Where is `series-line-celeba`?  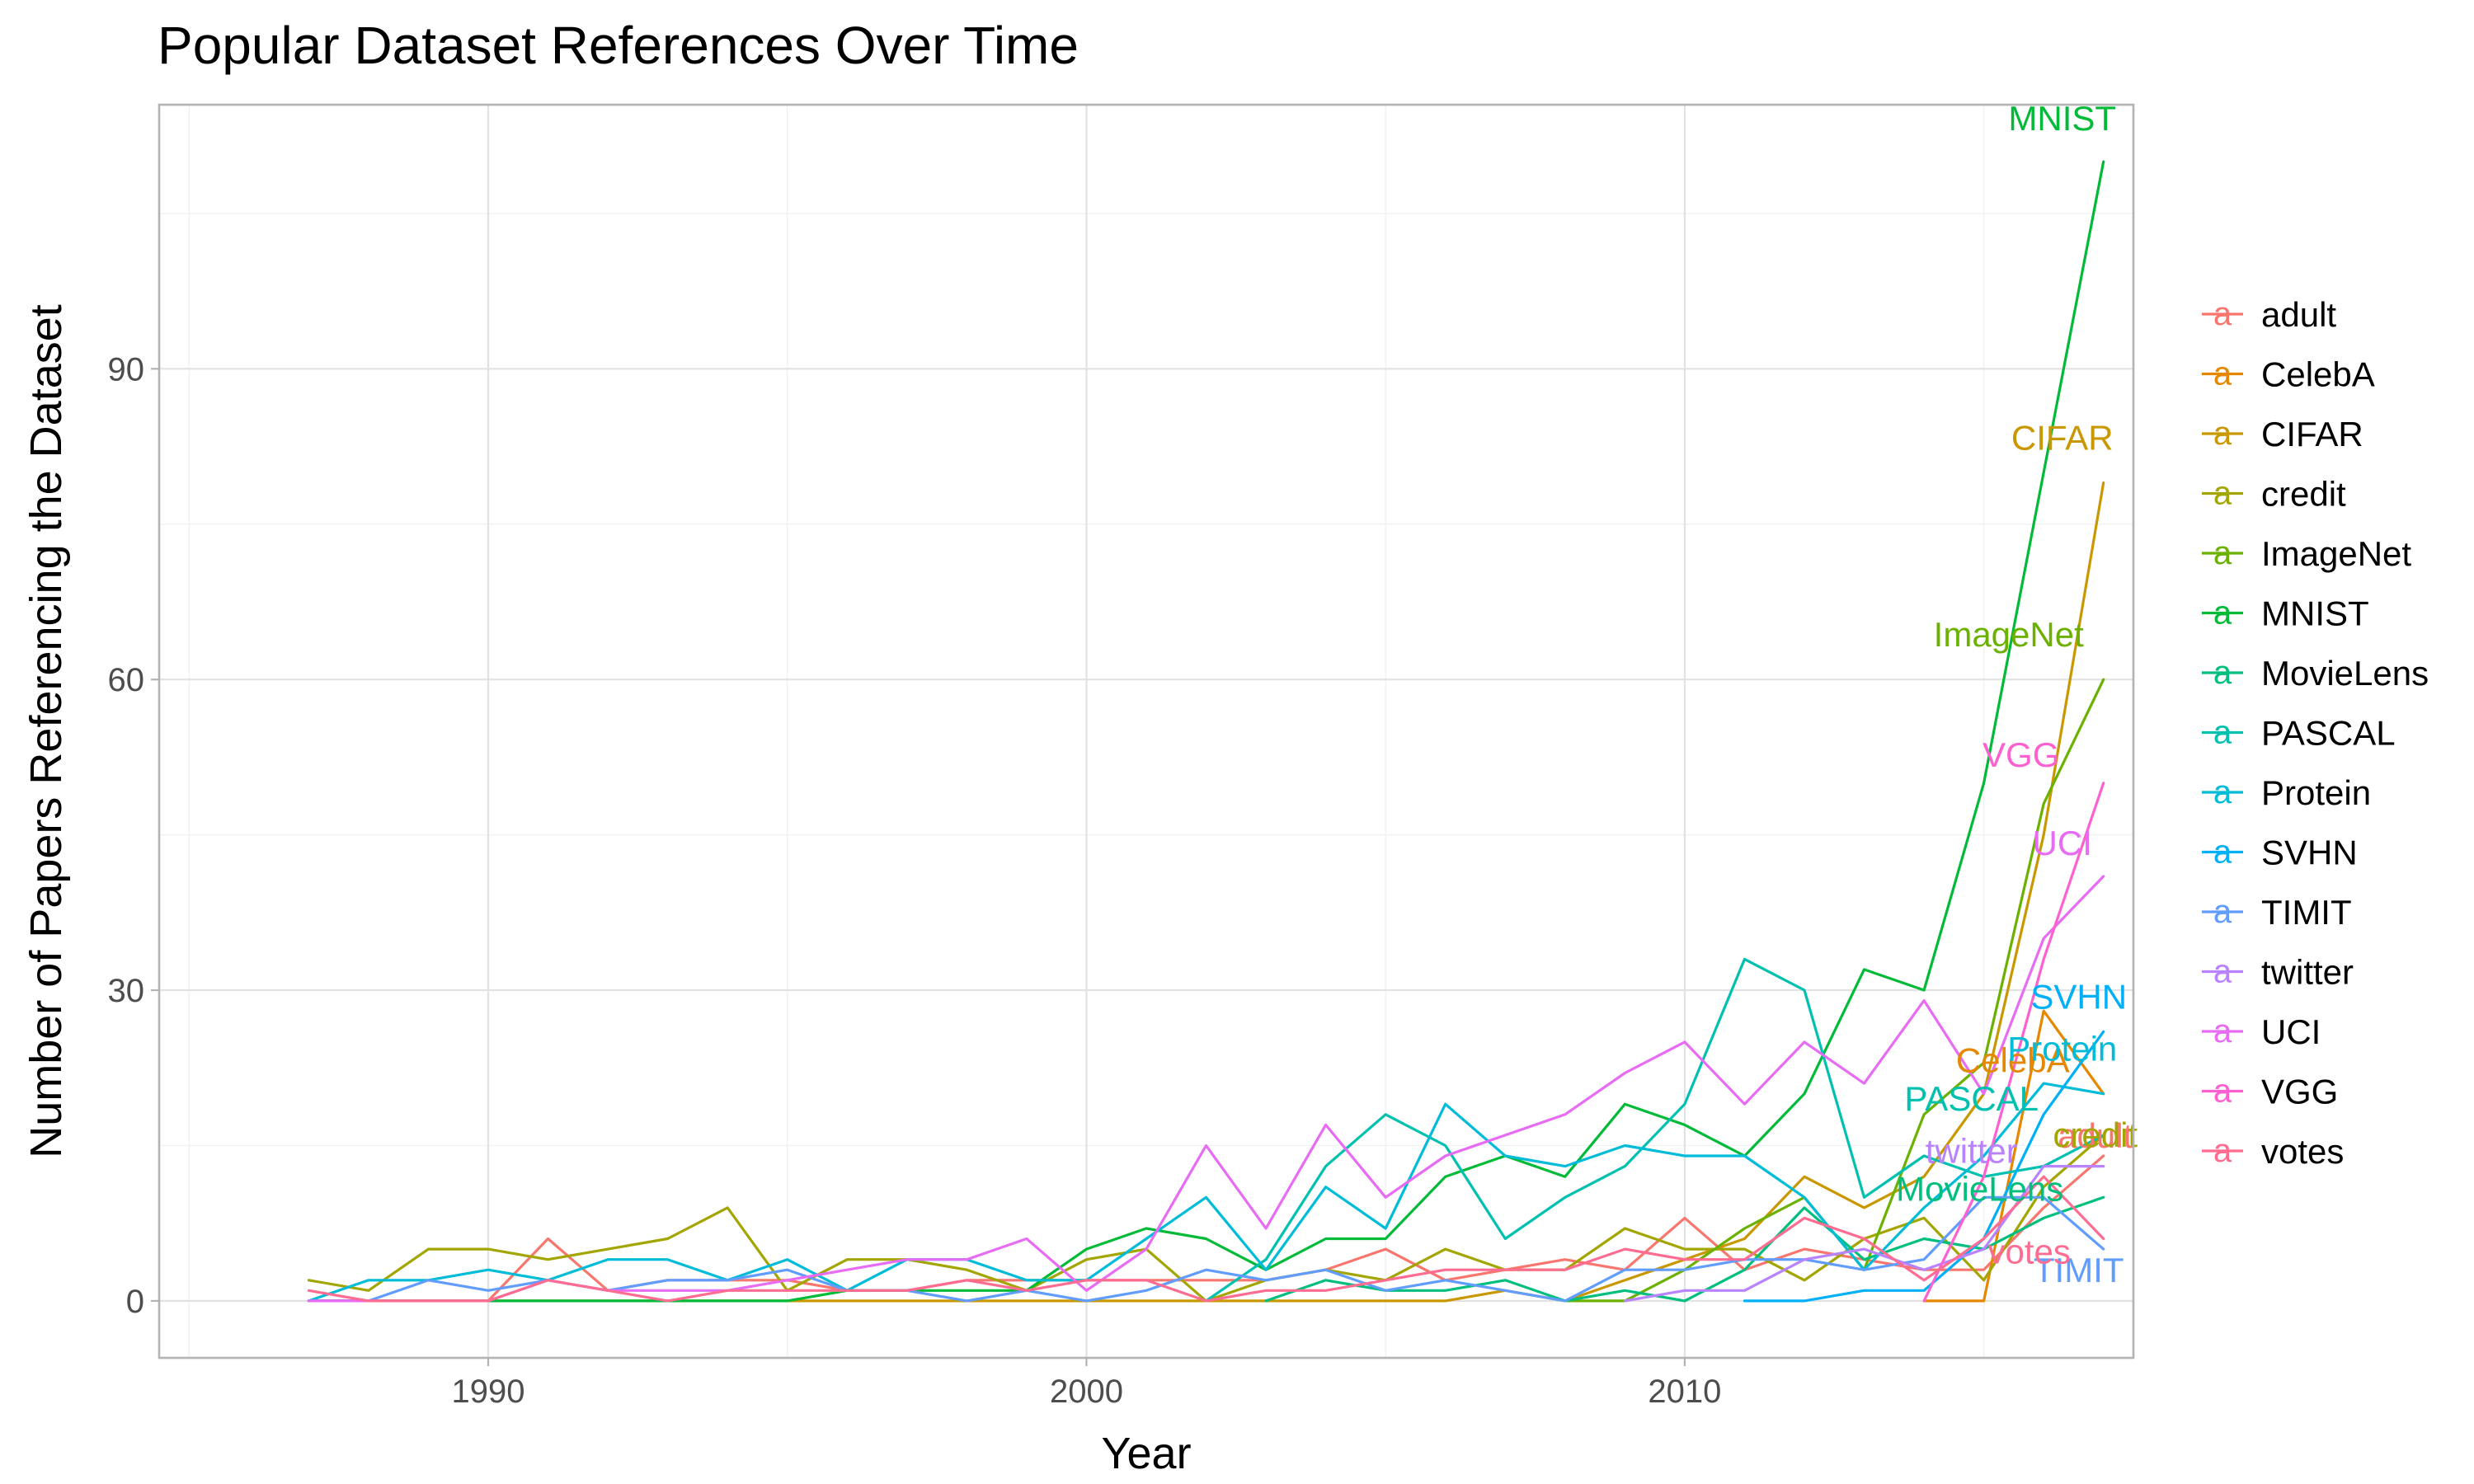 series-line-celeba is located at coordinates (2013, 1156).